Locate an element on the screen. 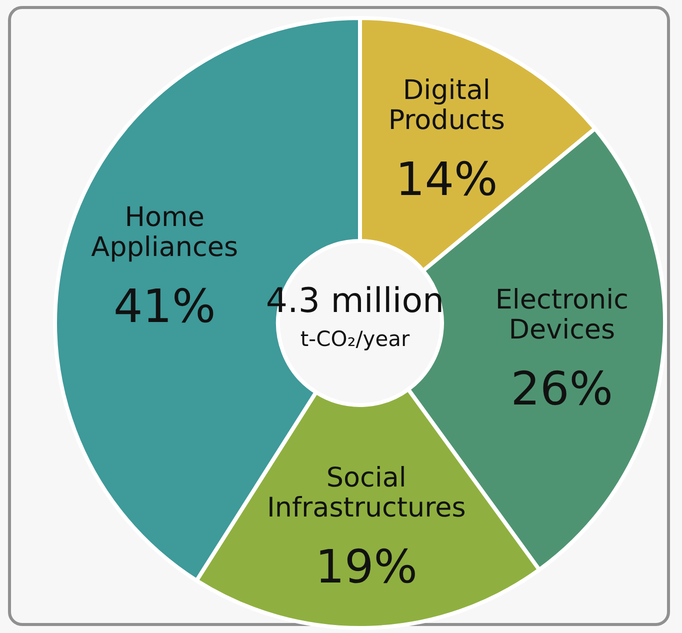  text: t-CO₂/year is located at coordinates (355, 339).